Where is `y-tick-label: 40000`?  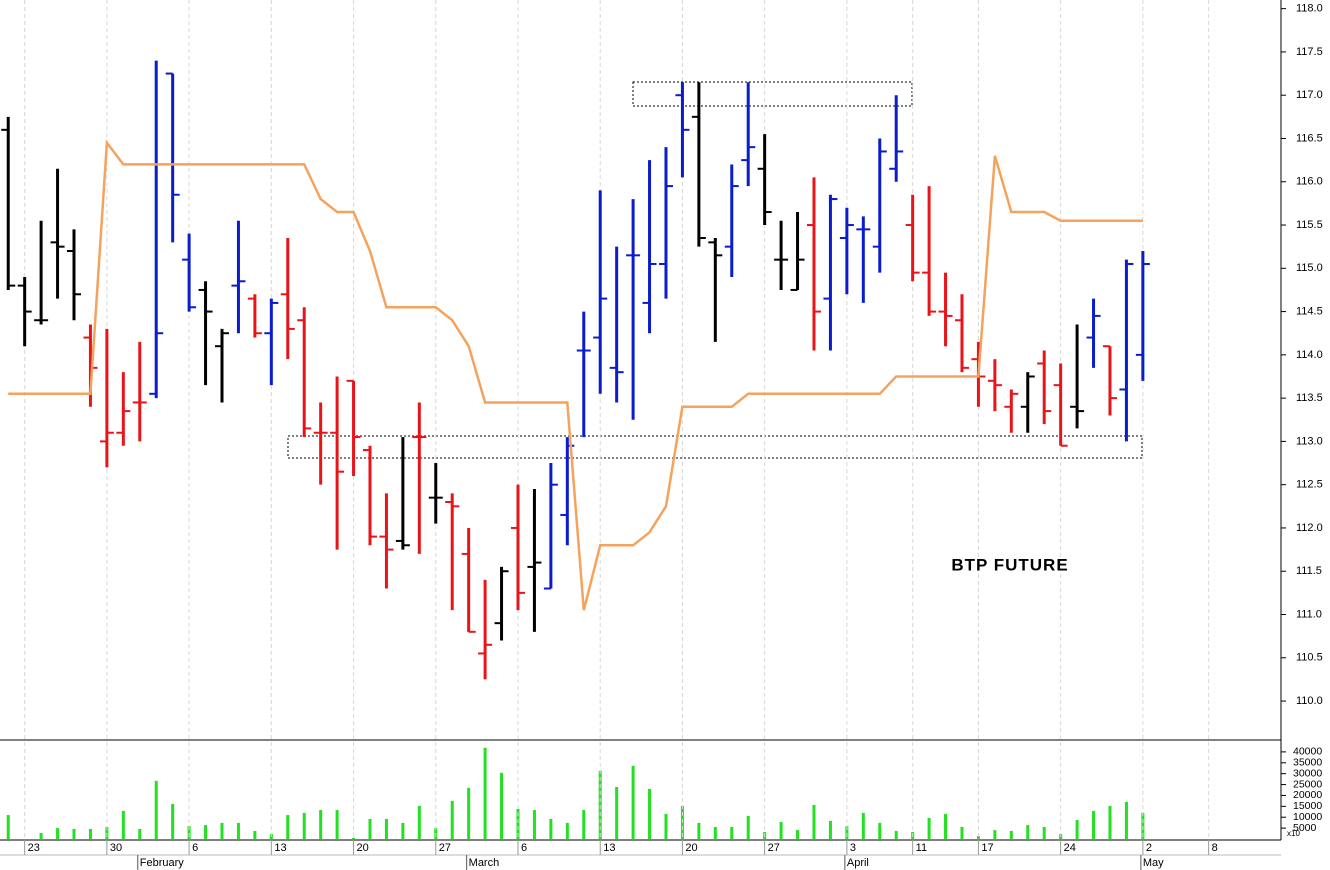 y-tick-label: 40000 is located at coordinates (1307, 752).